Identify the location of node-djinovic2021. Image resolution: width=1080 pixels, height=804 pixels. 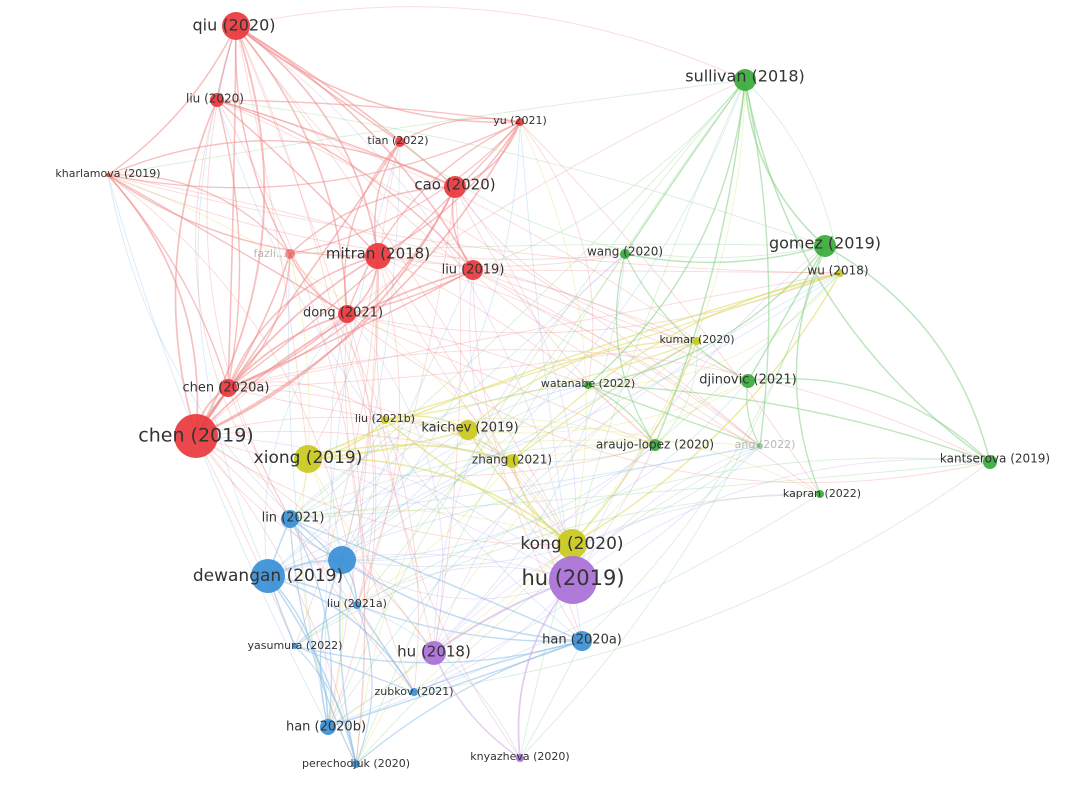
(748, 381).